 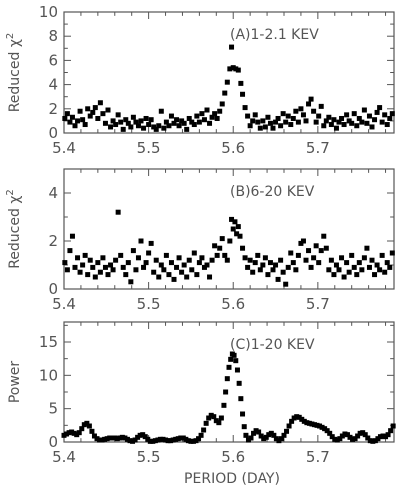 What do you see at coordinates (53, 442) in the screenshot?
I see `y-tick-label: 0` at bounding box center [53, 442].